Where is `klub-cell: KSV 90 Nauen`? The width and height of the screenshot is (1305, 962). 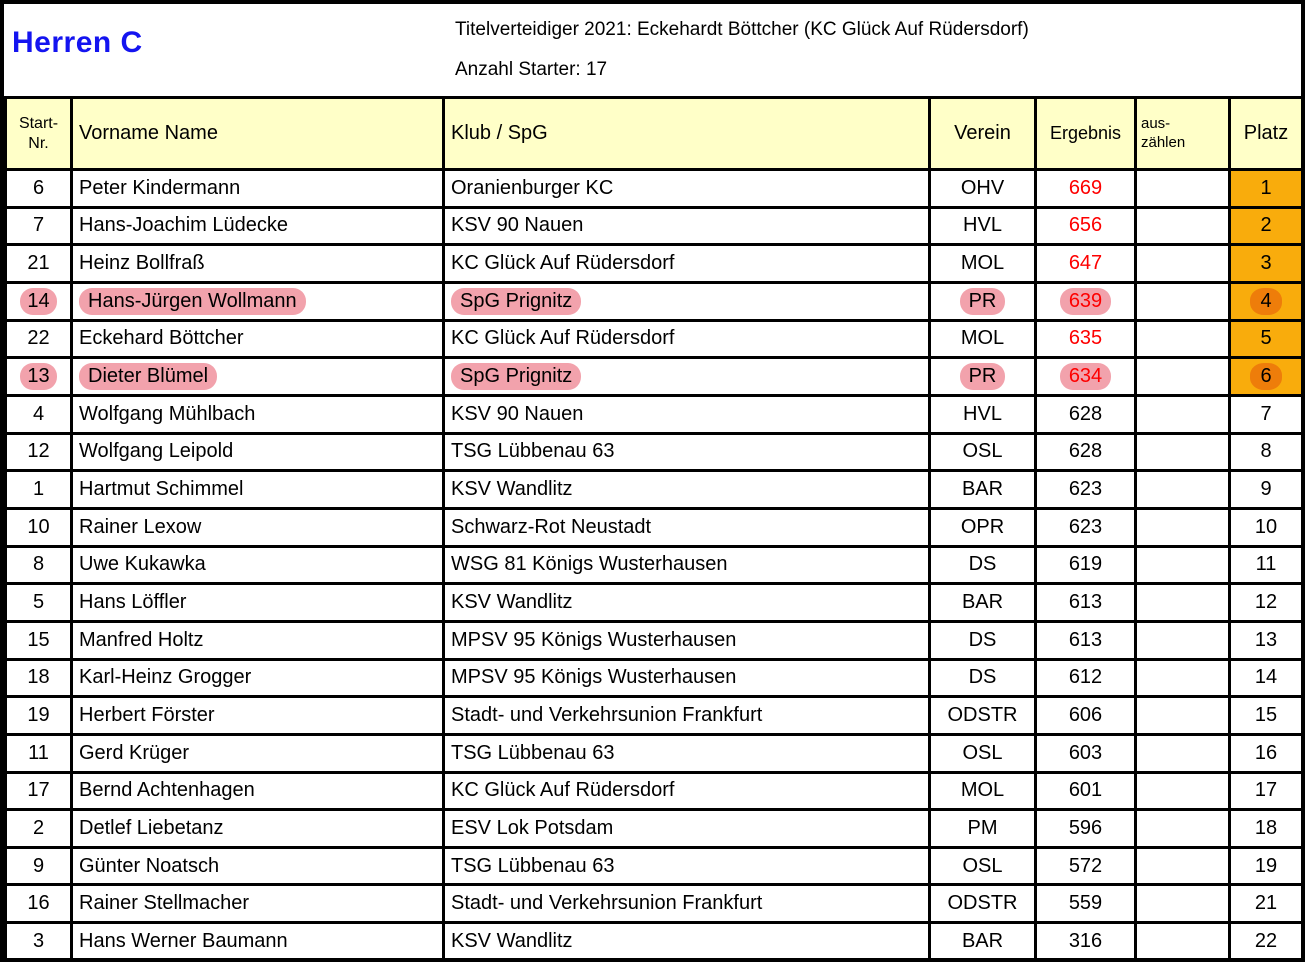 klub-cell: KSV 90 Nauen is located at coordinates (686, 414).